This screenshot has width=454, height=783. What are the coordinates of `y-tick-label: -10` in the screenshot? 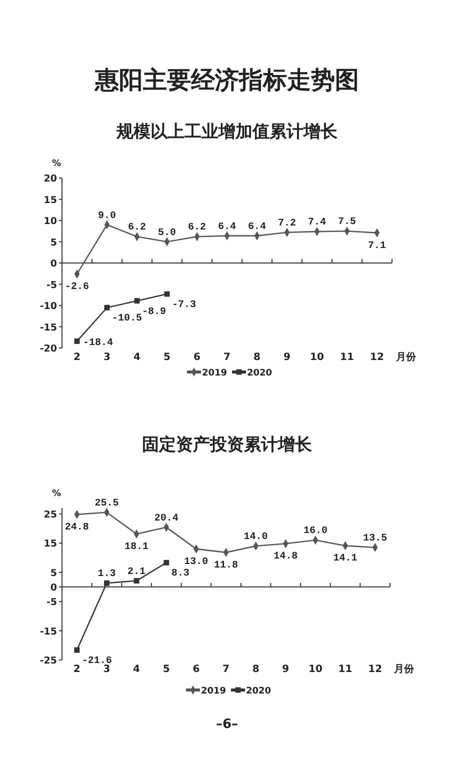 It's located at (49, 306).